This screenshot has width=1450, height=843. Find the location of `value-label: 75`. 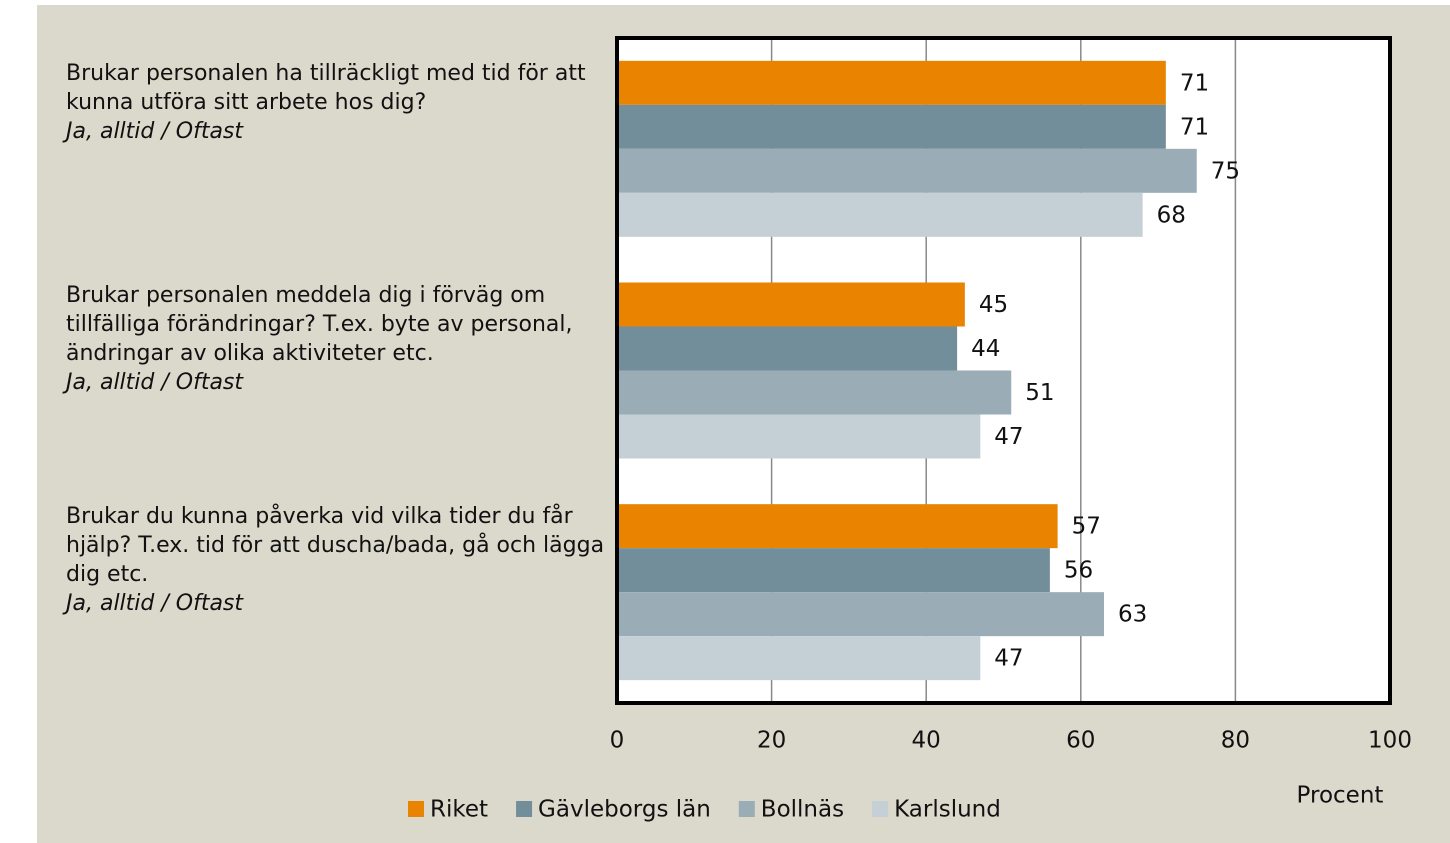

value-label: 75 is located at coordinates (1225, 171).